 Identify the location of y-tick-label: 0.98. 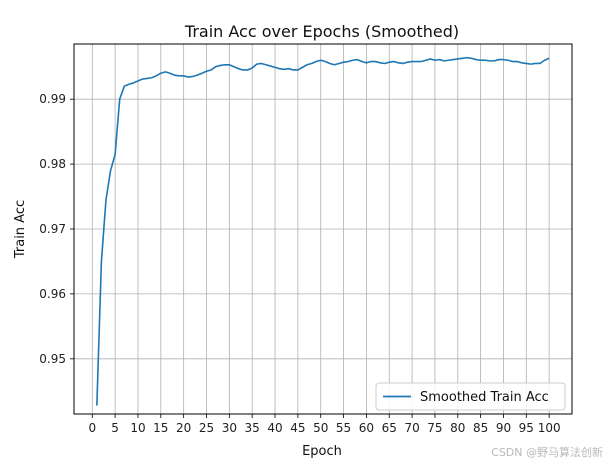
(52, 164).